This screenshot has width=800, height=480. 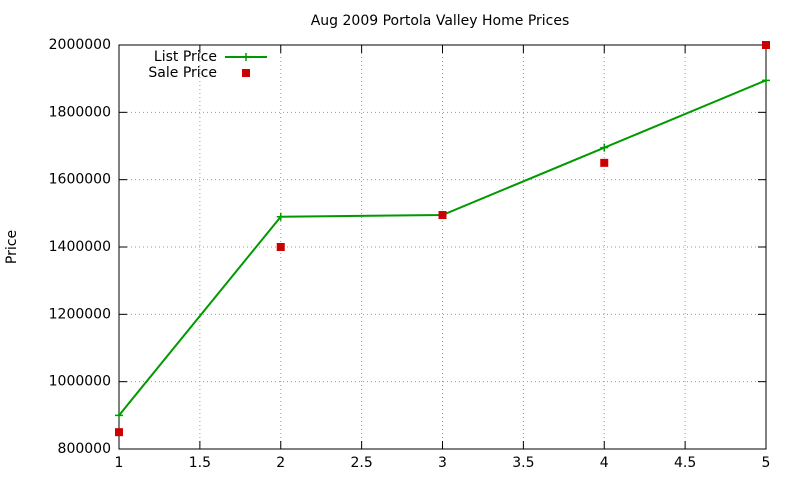 I want to click on x-tick-label: 3, so click(x=442, y=463).